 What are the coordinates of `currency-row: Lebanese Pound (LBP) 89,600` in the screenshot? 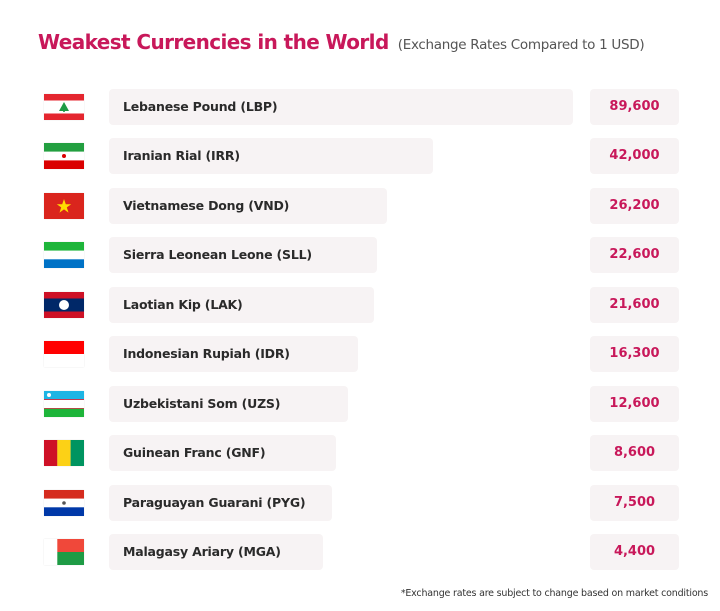 It's located at (360, 107).